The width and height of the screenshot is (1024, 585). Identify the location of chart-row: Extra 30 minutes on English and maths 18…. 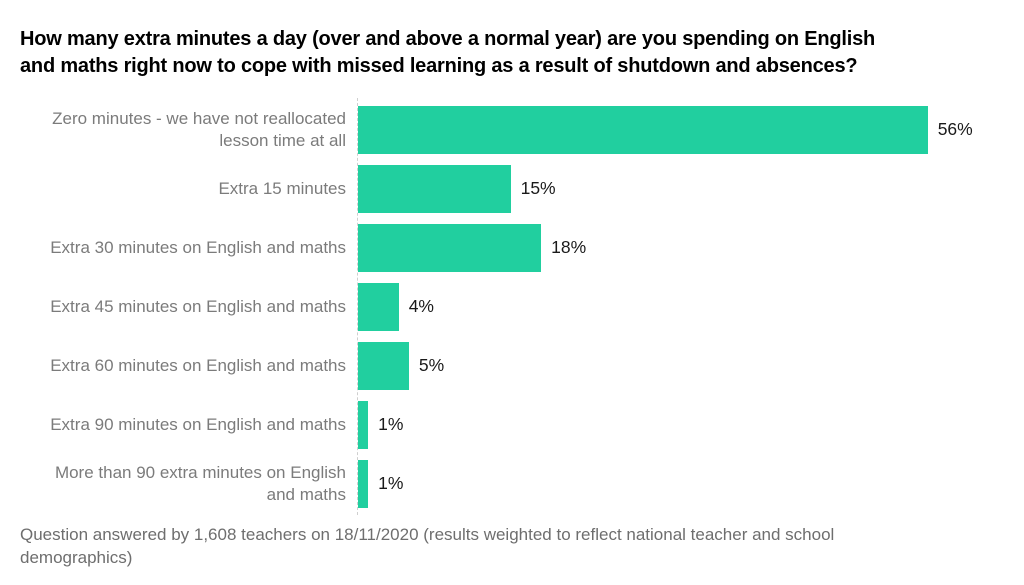
(512, 247).